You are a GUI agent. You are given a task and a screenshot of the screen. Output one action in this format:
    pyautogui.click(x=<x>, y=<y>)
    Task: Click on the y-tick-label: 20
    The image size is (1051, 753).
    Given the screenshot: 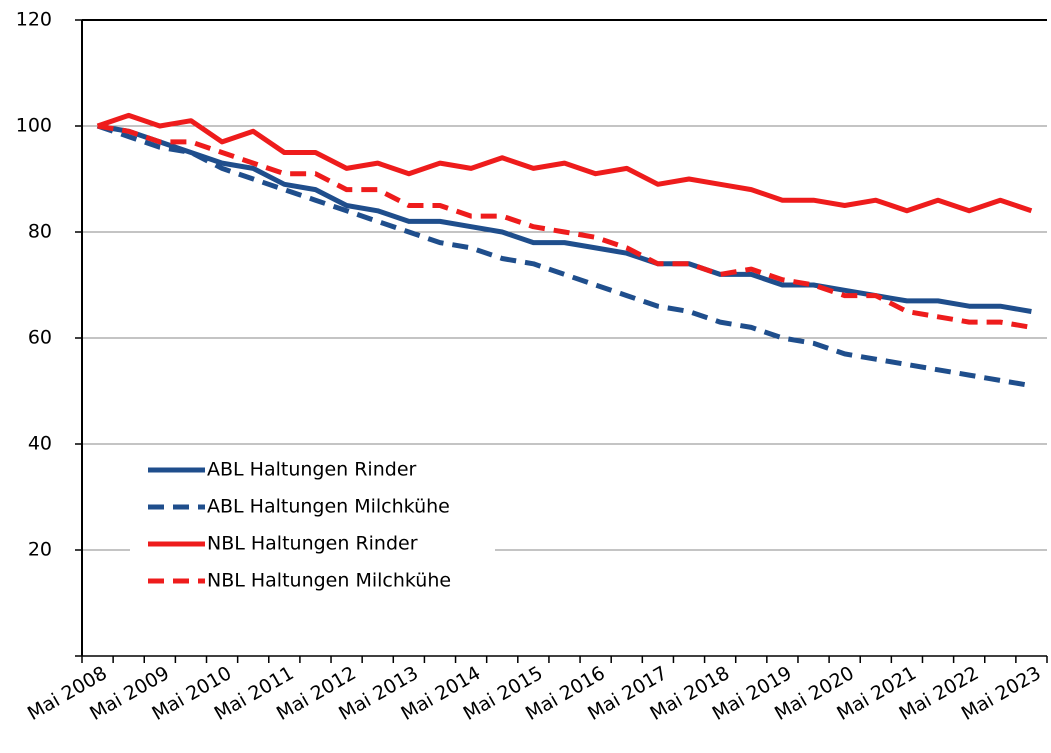 What is the action you would take?
    pyautogui.click(x=40, y=550)
    